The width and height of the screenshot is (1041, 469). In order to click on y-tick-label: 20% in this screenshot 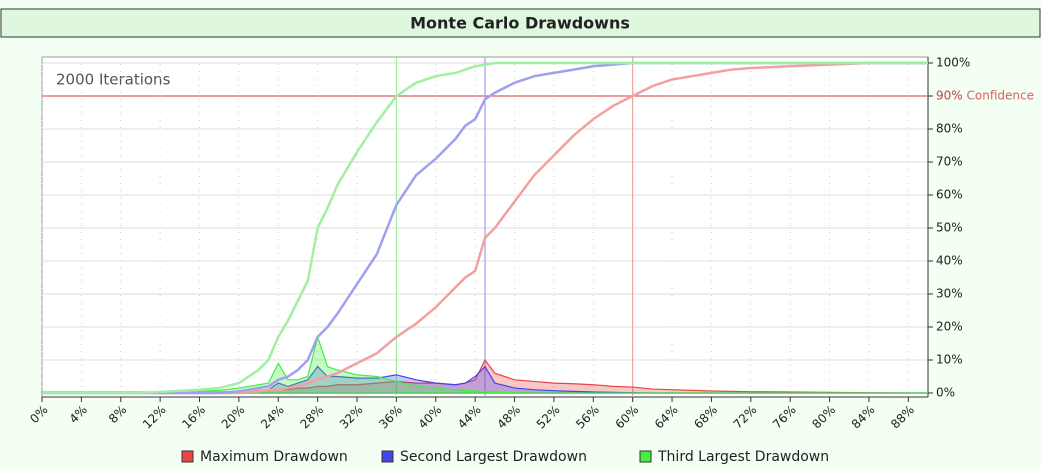, I will do `click(949, 327)`.